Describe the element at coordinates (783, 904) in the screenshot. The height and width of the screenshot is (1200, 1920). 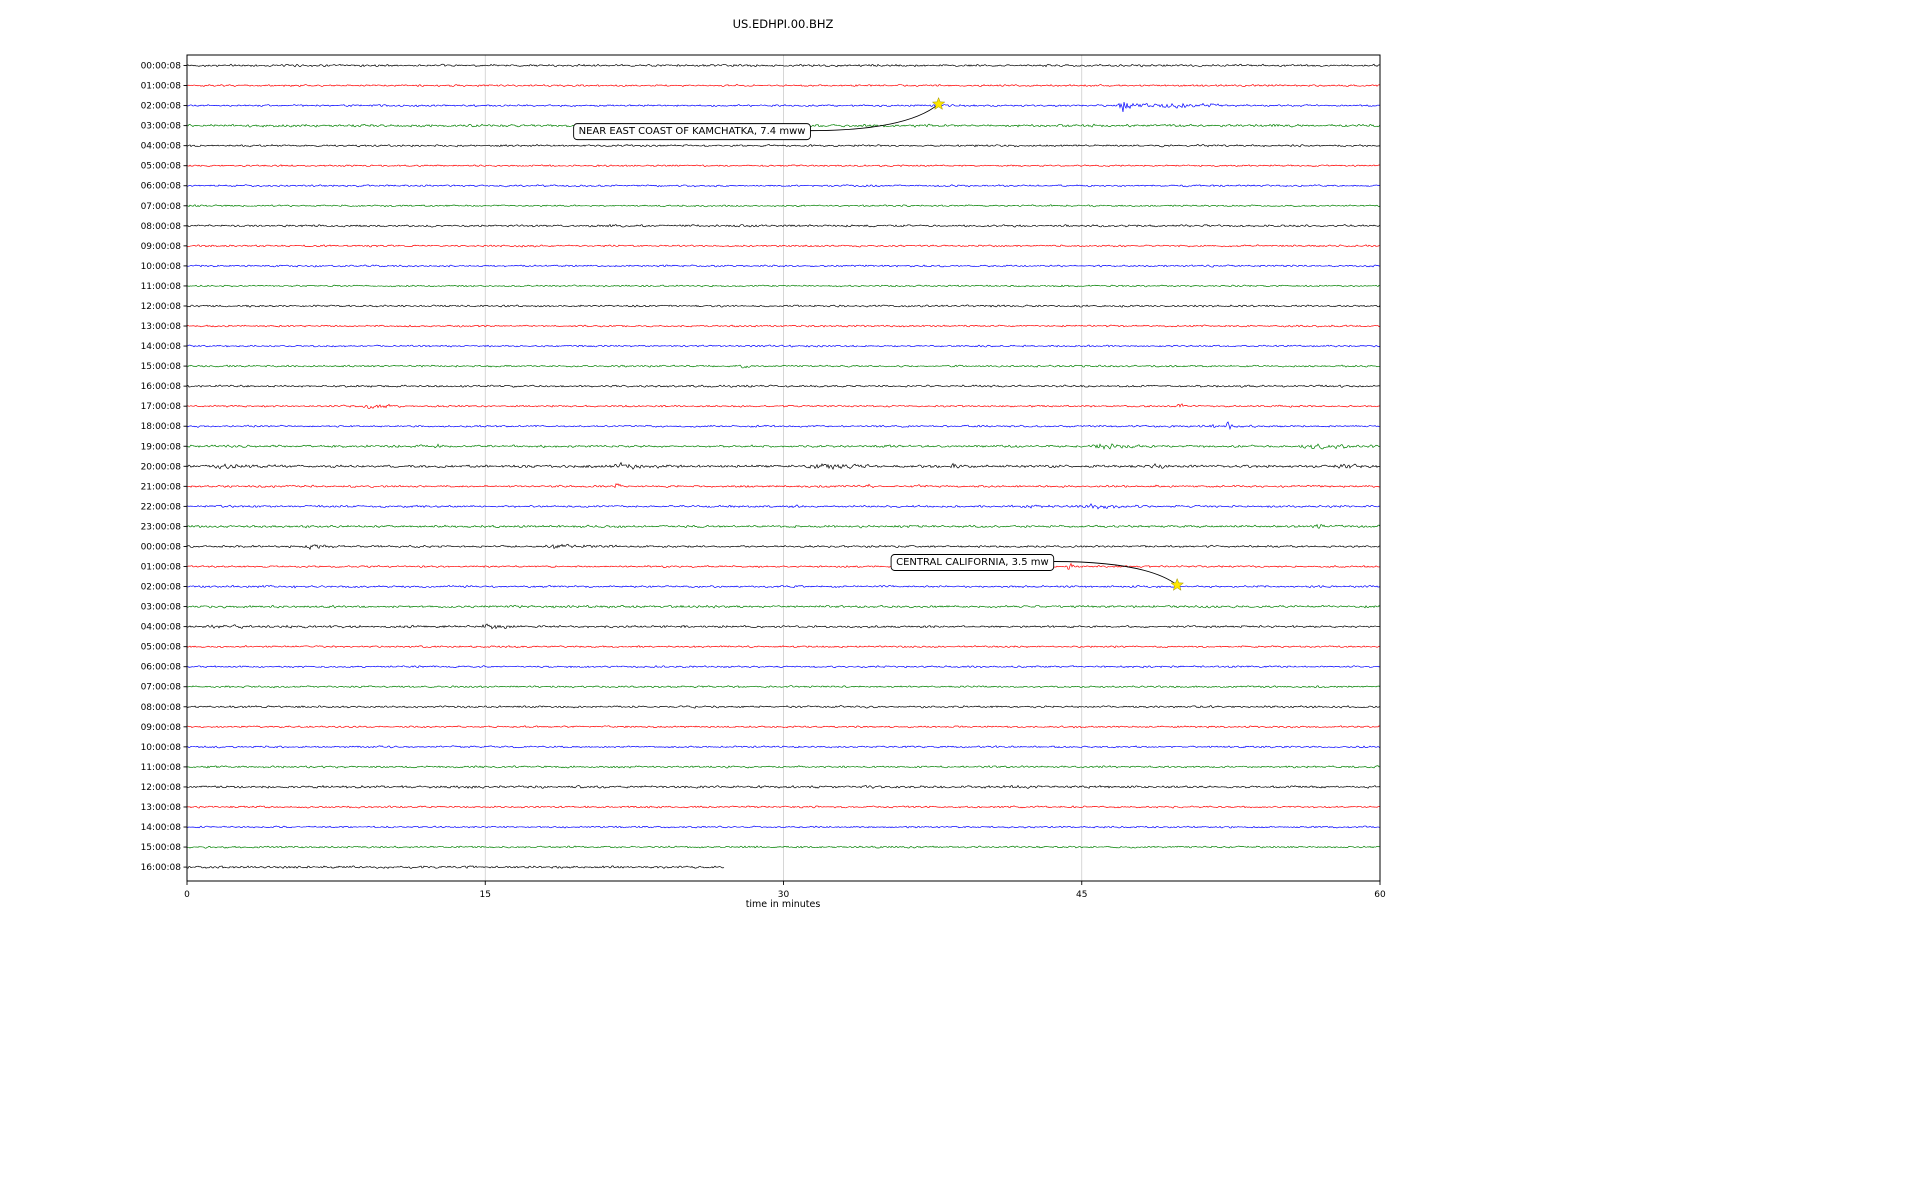
I see `x-axis-label: time in minutes` at that location.